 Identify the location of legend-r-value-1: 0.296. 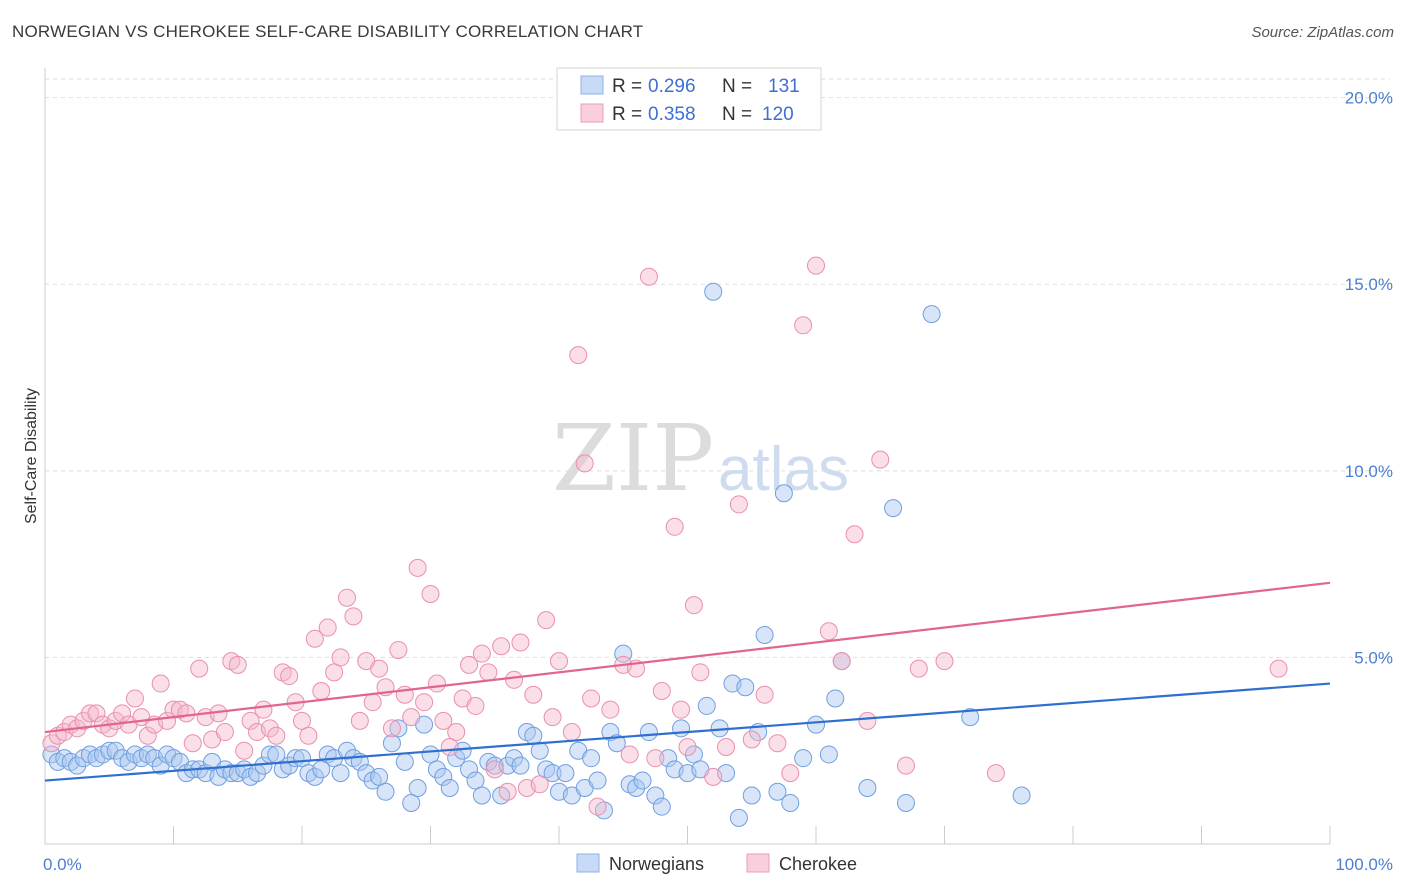
(672, 86).